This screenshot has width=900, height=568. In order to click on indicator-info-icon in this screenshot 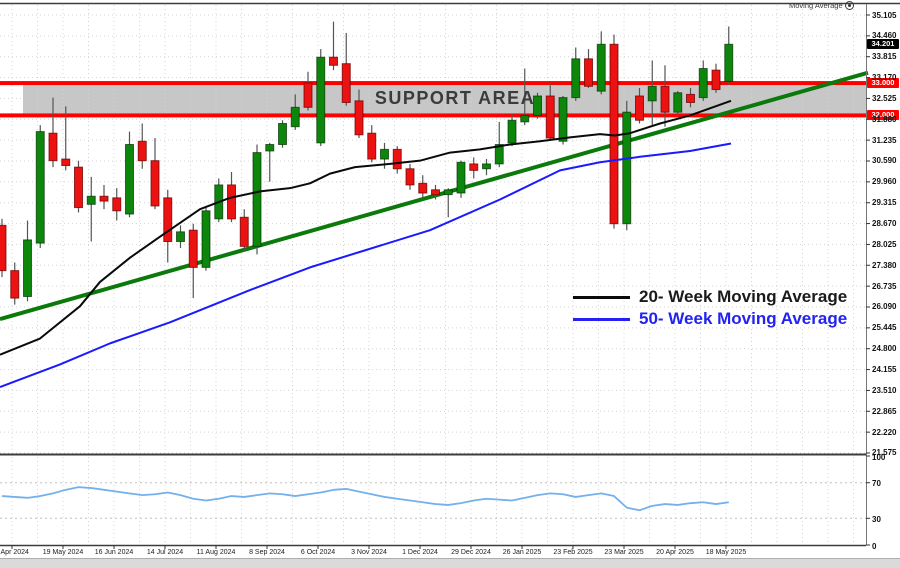, I will do `click(849, 5)`.